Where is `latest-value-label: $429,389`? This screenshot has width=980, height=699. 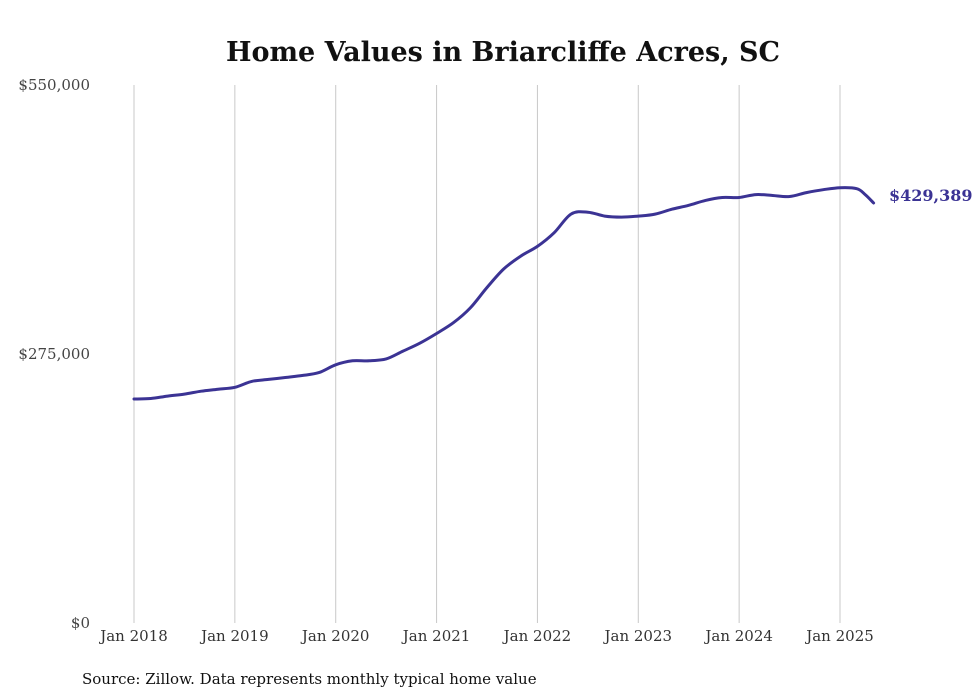
latest-value-label: $429,389 is located at coordinates (931, 195).